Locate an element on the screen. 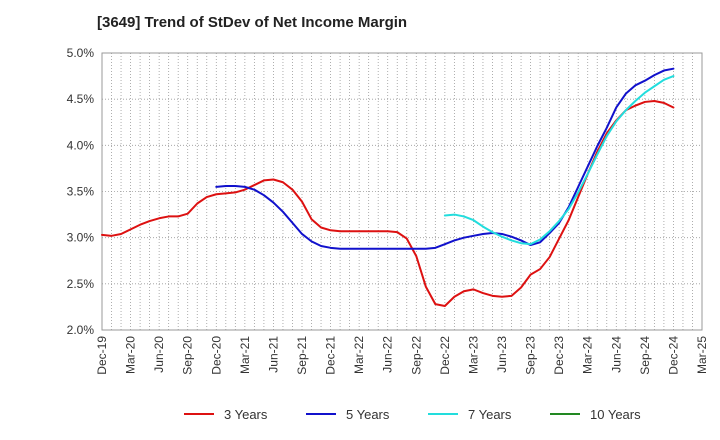  legend-label-5-years: 5 Years is located at coordinates (368, 414).